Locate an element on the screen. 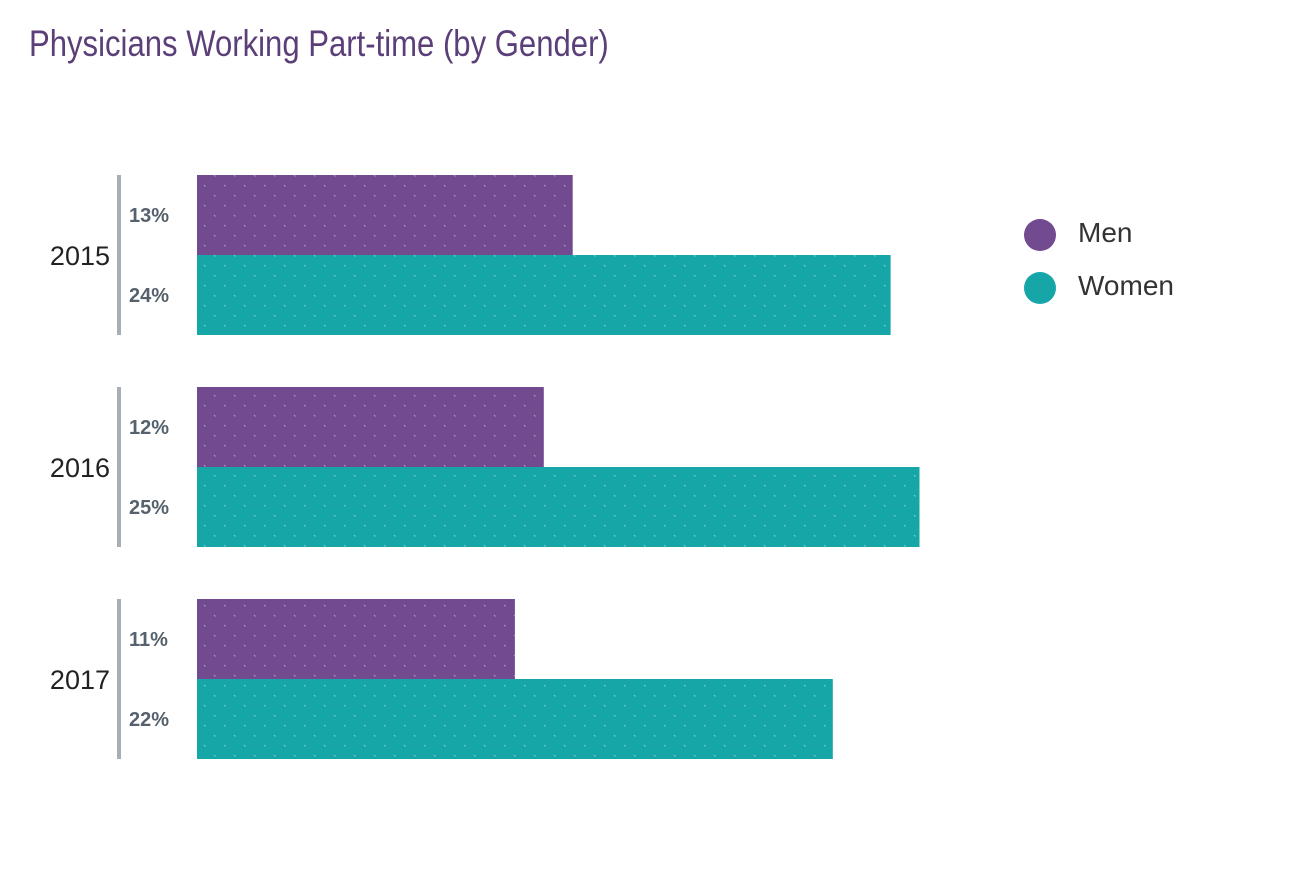 Image resolution: width=1290 pixels, height=878 pixels. category-labels: 2015 2016 2017 is located at coordinates (80, 468).